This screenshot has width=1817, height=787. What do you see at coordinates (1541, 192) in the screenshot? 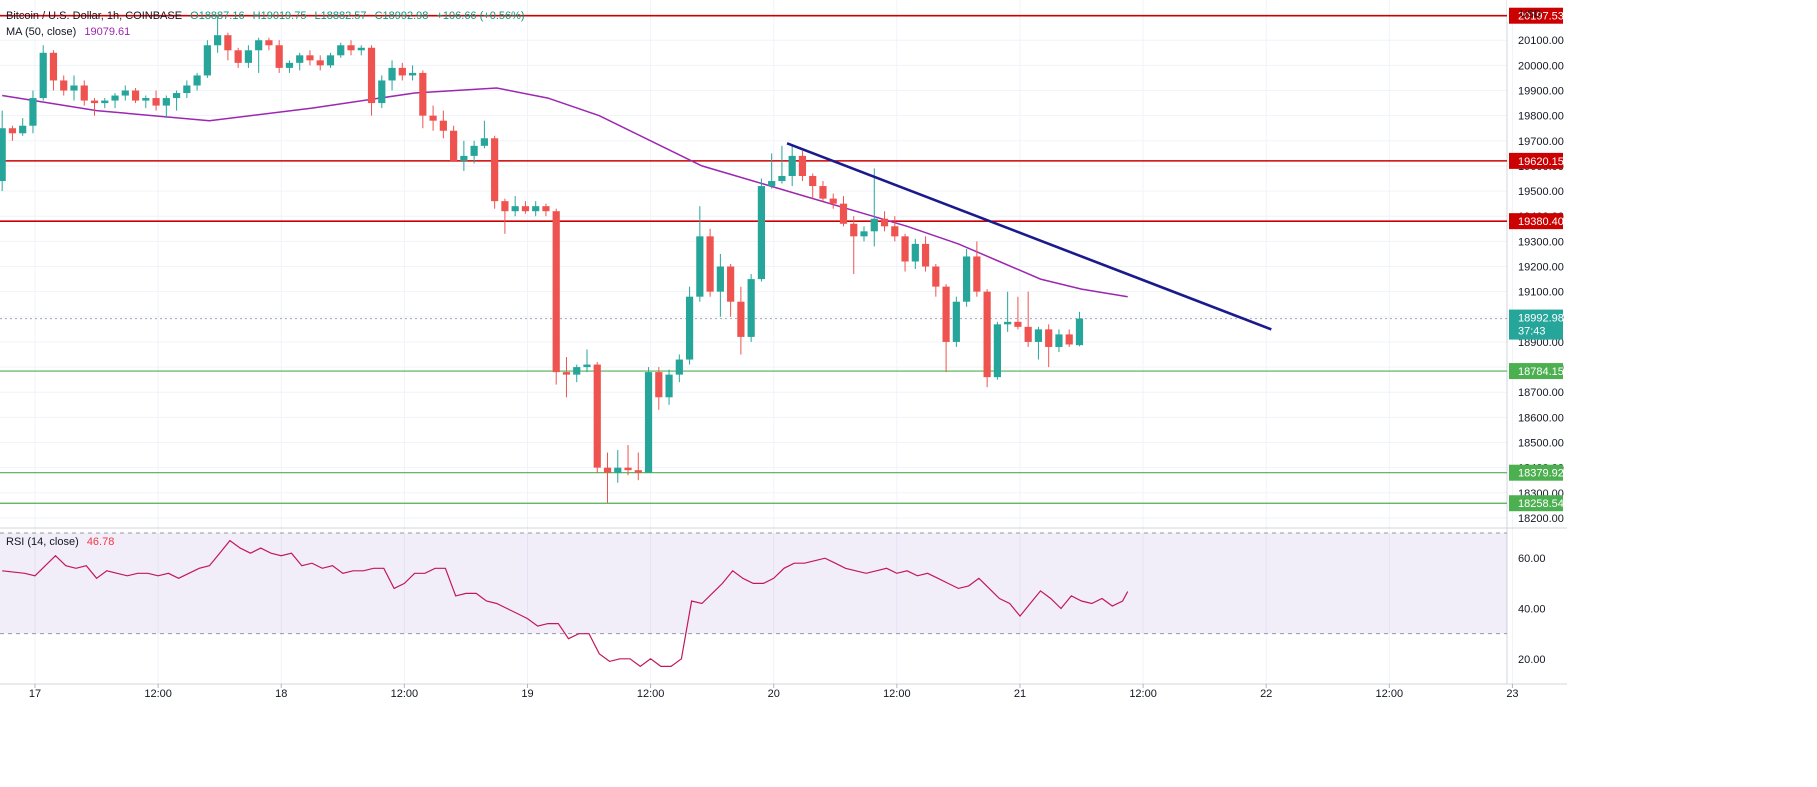
I see `price-tick-label: 19500.00` at bounding box center [1541, 192].